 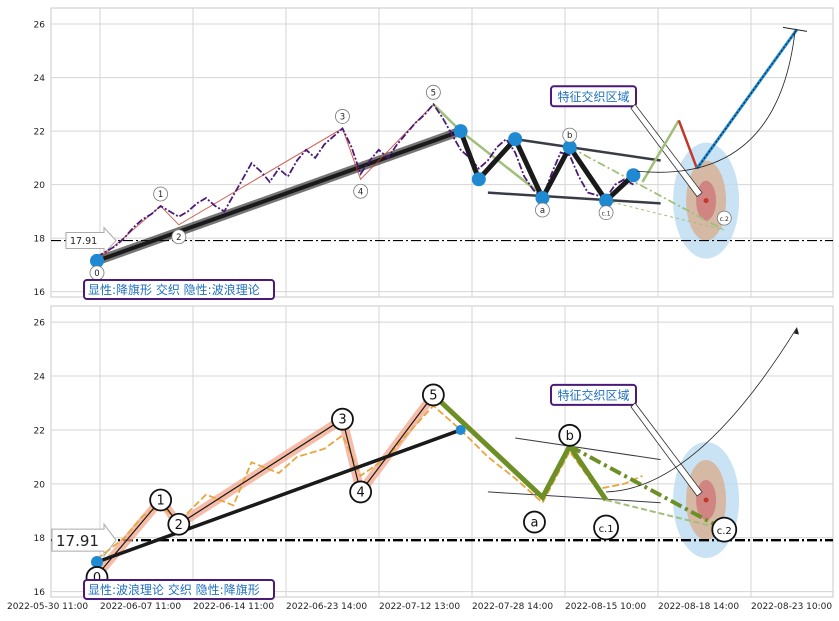 I want to click on target-arrowhead, so click(x=796, y=331).